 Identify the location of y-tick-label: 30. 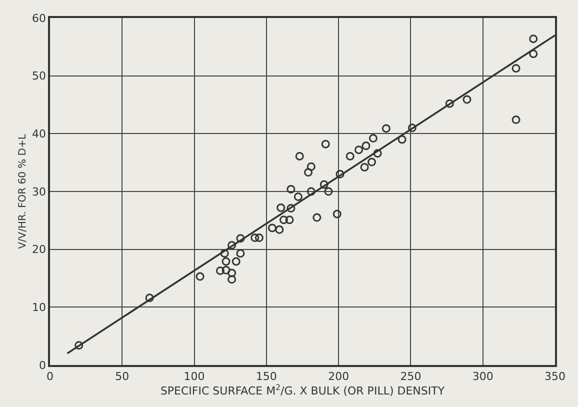
(39, 191).